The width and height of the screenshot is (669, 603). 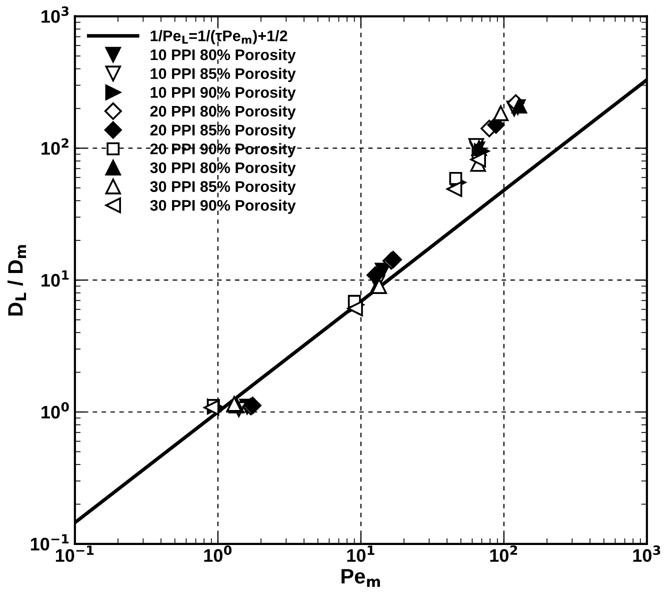 I want to click on x-tick-label: 10$^{1}$, so click(x=360, y=554).